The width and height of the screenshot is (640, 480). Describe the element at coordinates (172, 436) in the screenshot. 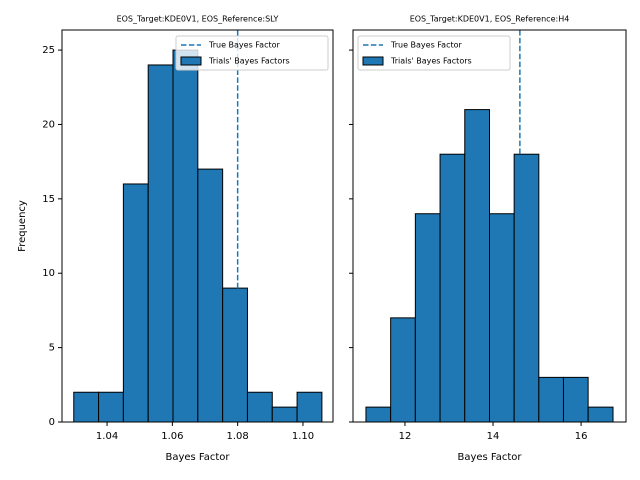

I see `x-tick-label: 1.06` at that location.